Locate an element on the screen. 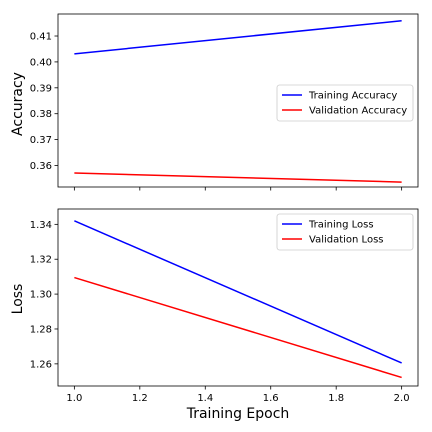 This screenshot has width=432, height=432. loss-legend-box is located at coordinates (345, 232).